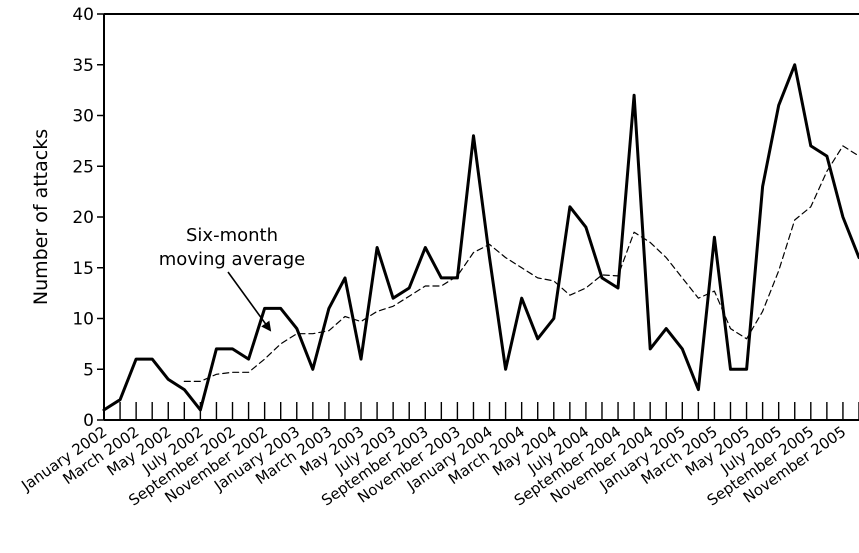 The width and height of the screenshot is (859, 553). What do you see at coordinates (83, 167) in the screenshot?
I see `y-tick-label: 25` at bounding box center [83, 167].